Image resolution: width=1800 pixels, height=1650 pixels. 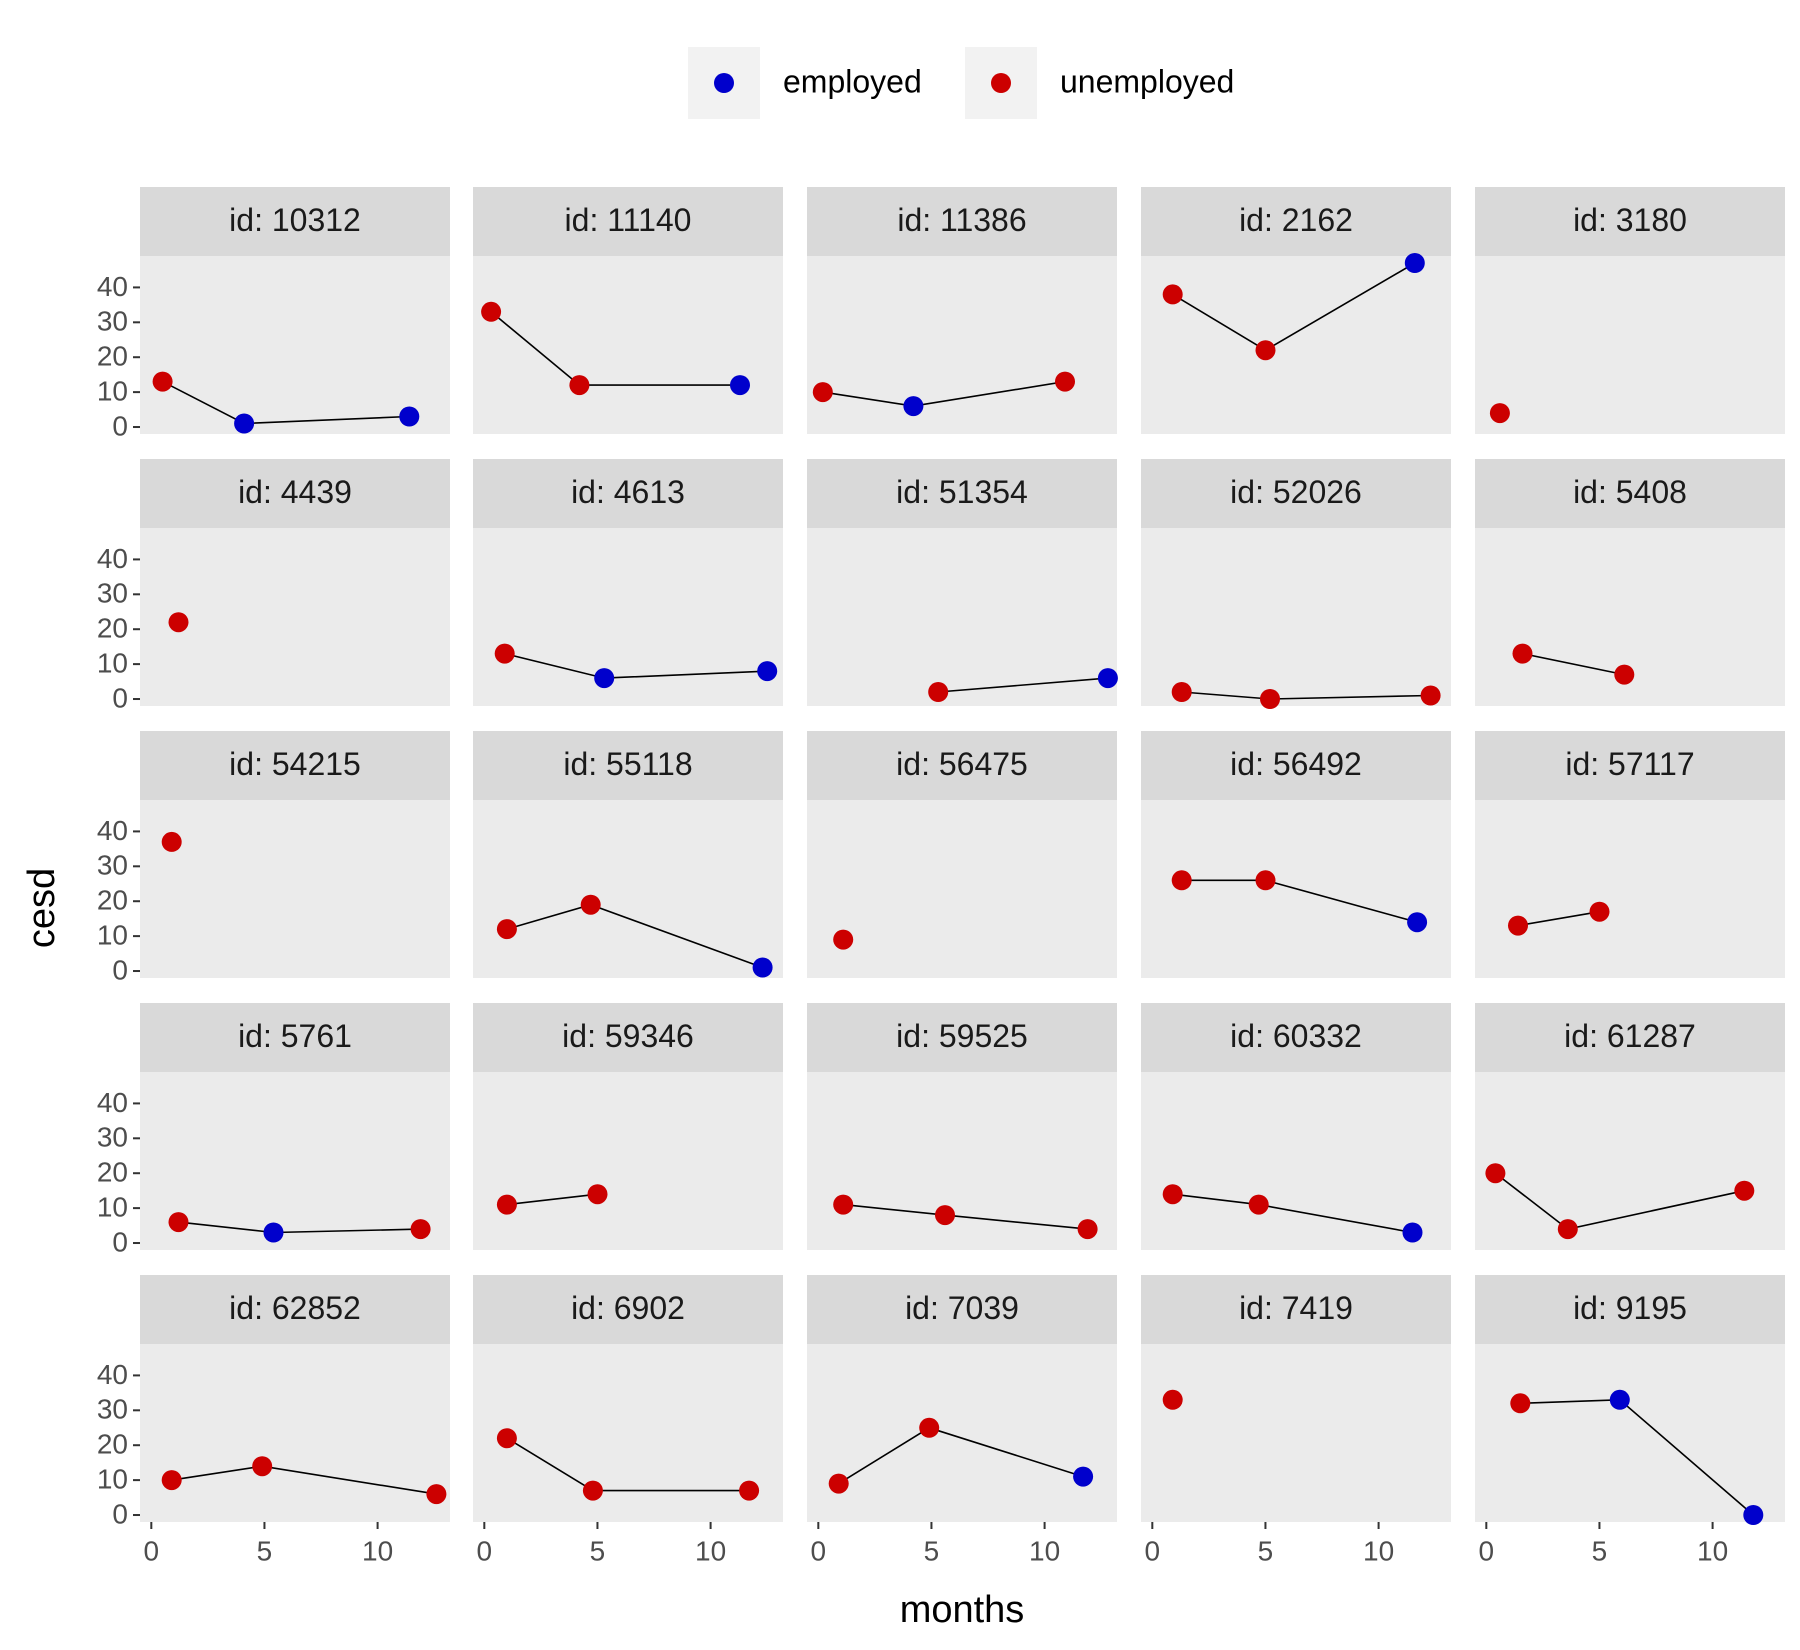 I want to click on facet-panel-57117: id: 57117, so click(x=1630, y=854).